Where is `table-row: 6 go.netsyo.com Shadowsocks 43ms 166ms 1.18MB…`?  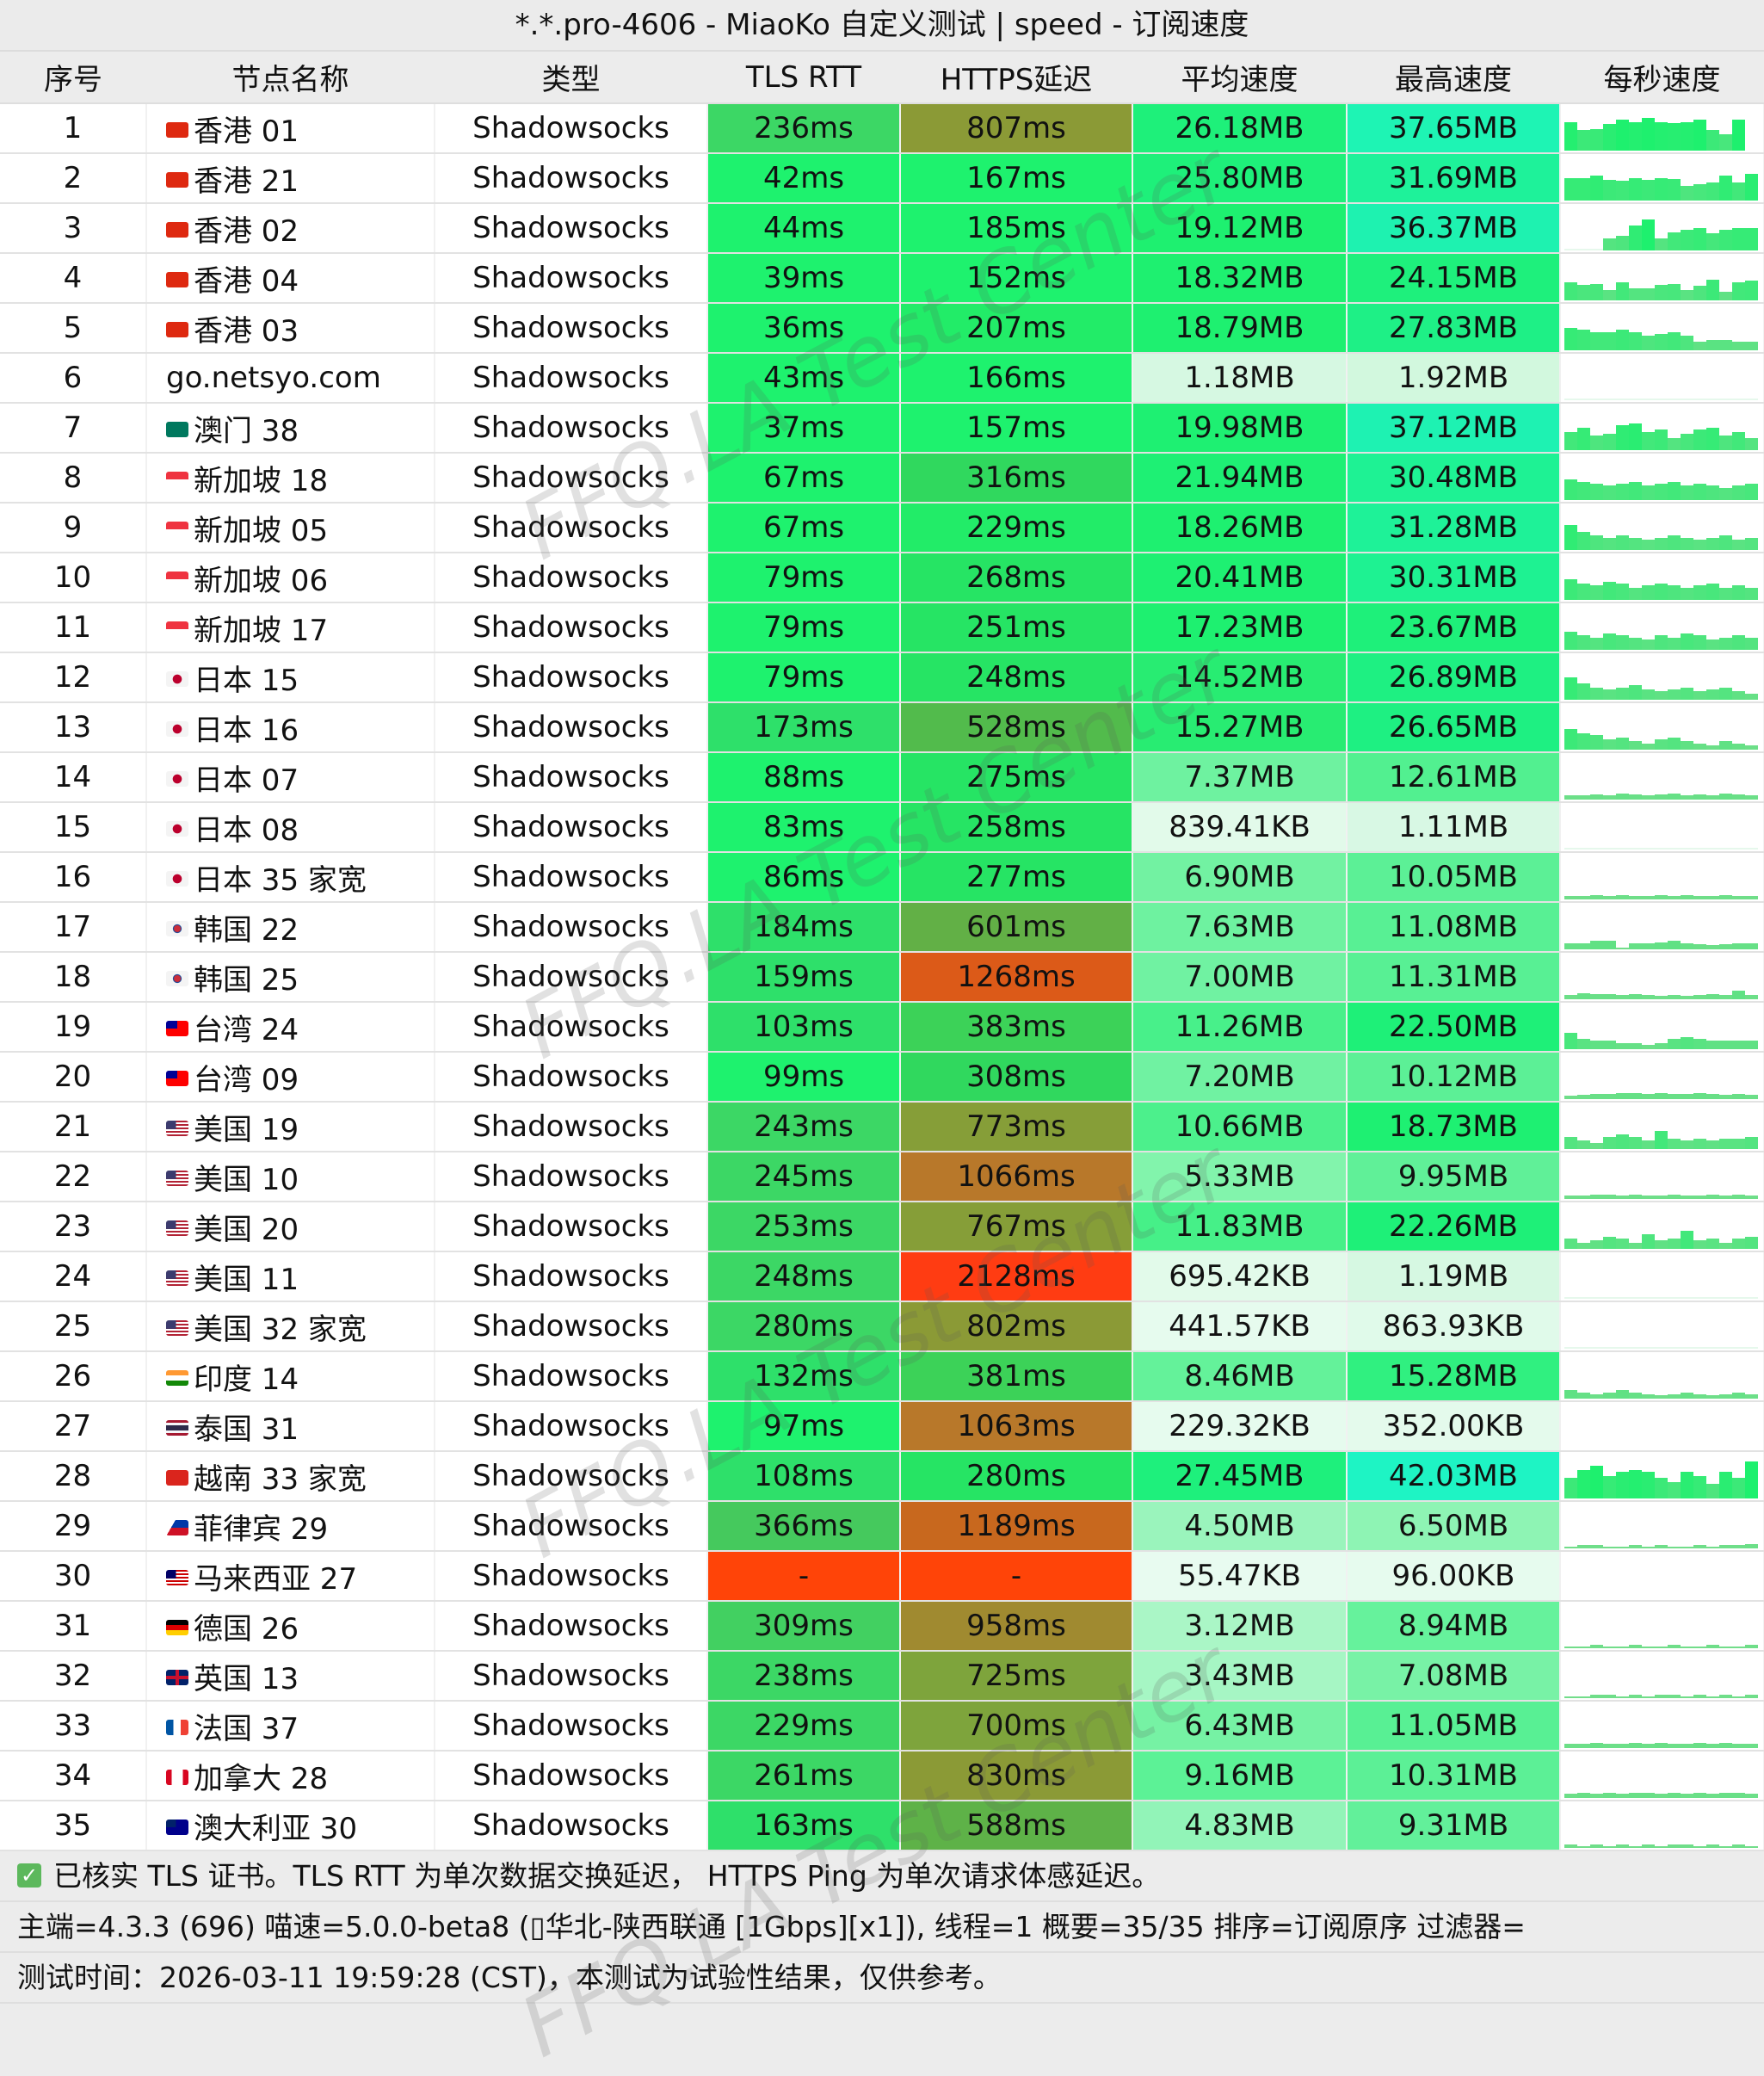
table-row: 6 go.netsyo.com Shadowsocks 43ms 166ms 1.18MB… is located at coordinates (882, 378).